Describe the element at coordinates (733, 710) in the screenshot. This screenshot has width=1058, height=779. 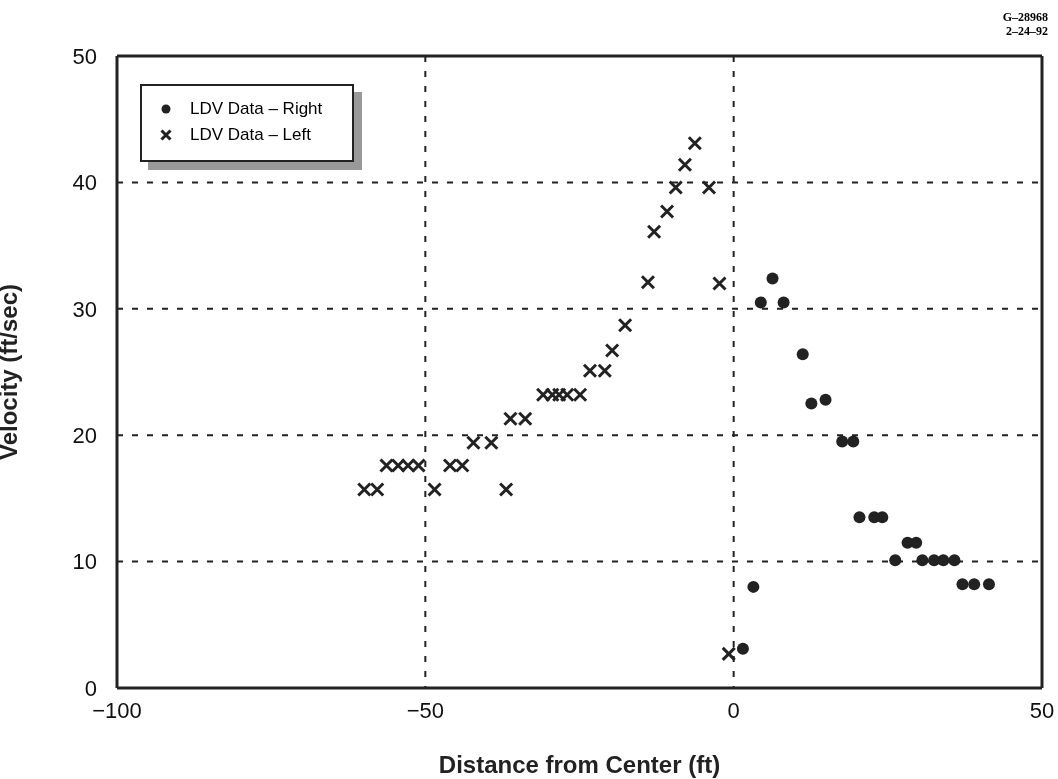
I see `x-tick-label: 0` at that location.